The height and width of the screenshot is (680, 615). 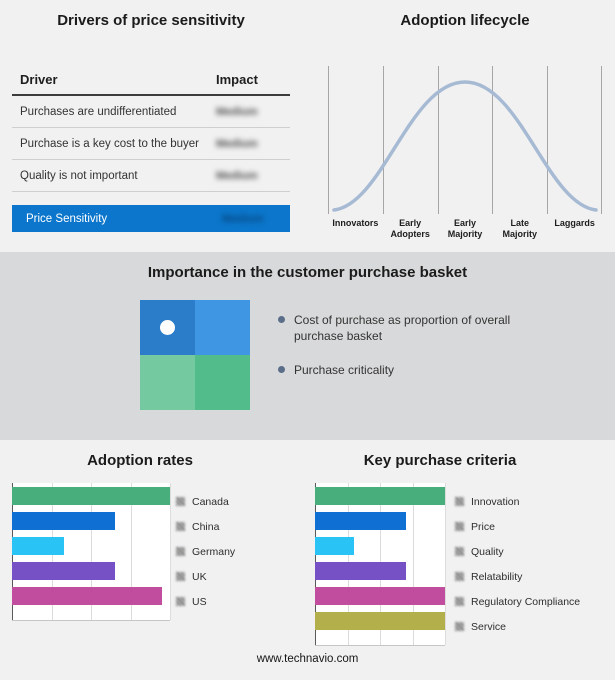 What do you see at coordinates (495, 501) in the screenshot?
I see `legend-label: Innovation` at bounding box center [495, 501].